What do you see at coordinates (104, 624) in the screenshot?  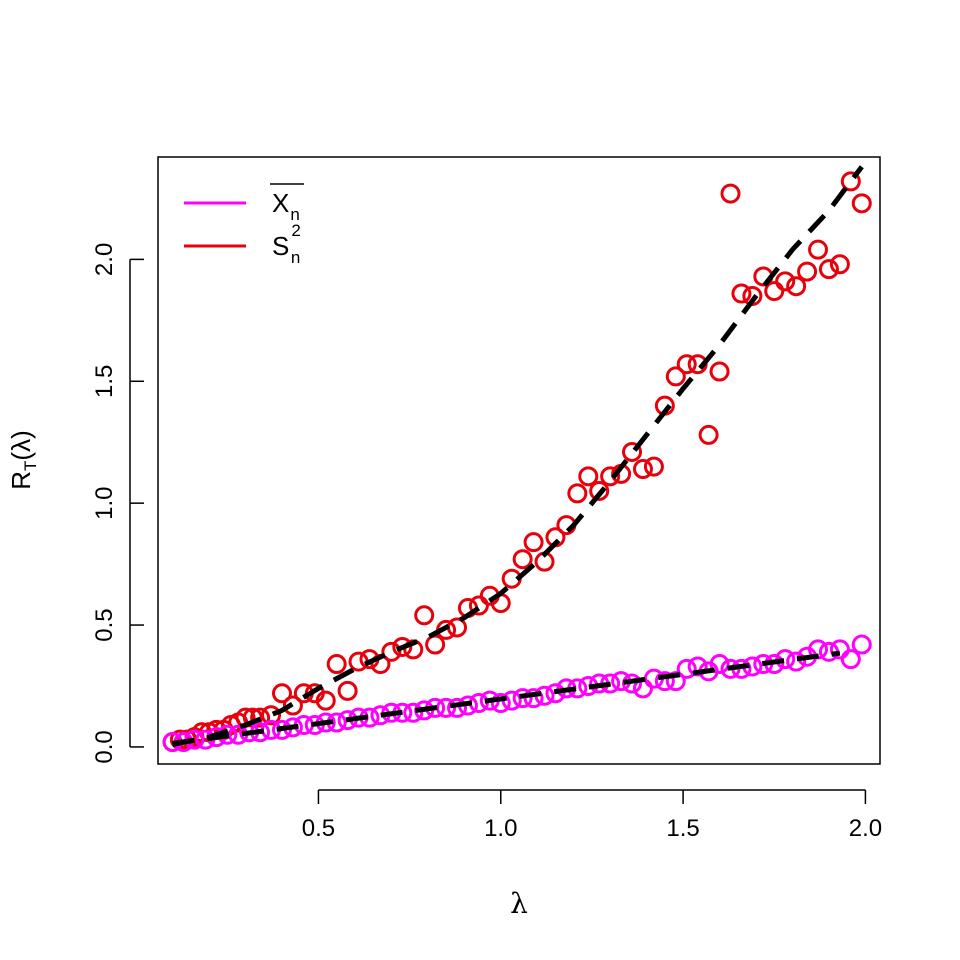 I see `y-tick-label: 0.5` at bounding box center [104, 624].